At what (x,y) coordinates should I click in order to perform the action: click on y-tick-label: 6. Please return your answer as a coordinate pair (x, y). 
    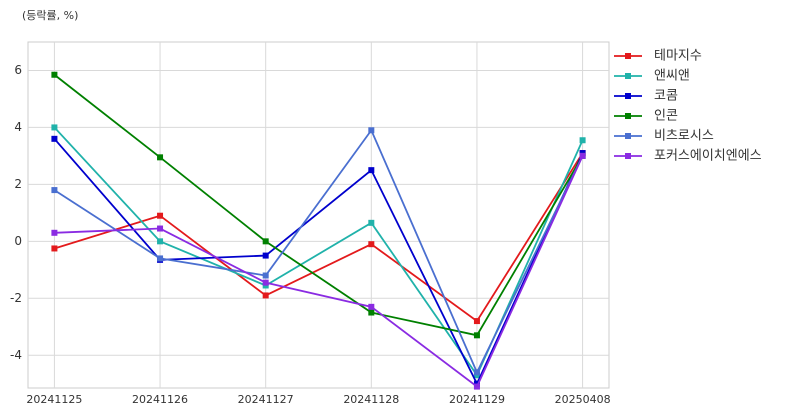
    Looking at the image, I should click on (18, 70).